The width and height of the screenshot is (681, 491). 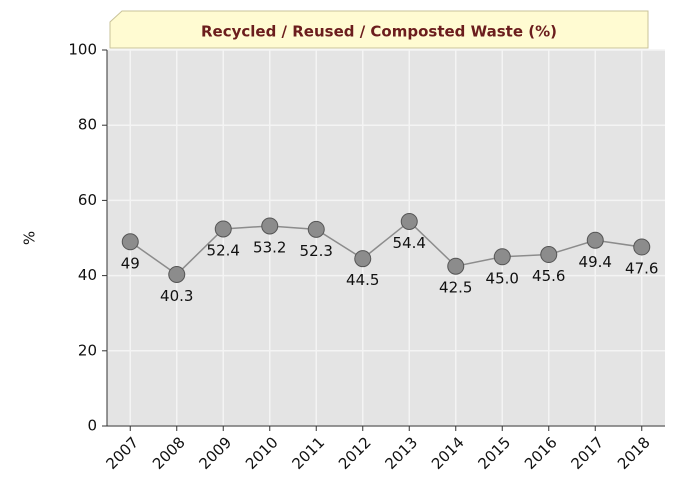 What do you see at coordinates (495, 453) in the screenshot?
I see `x-tick-label: 2015` at bounding box center [495, 453].